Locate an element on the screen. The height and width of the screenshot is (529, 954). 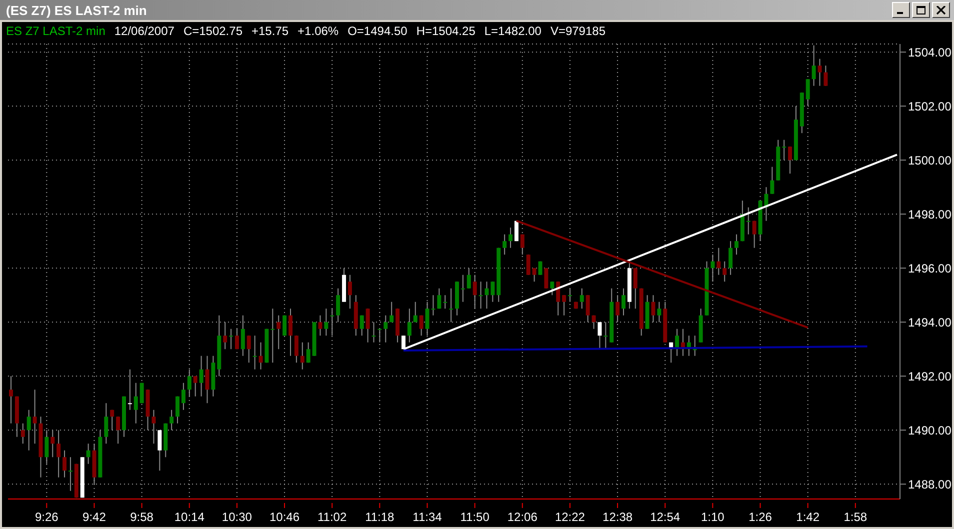
x-tick-label: 9:42 is located at coordinates (94, 517).